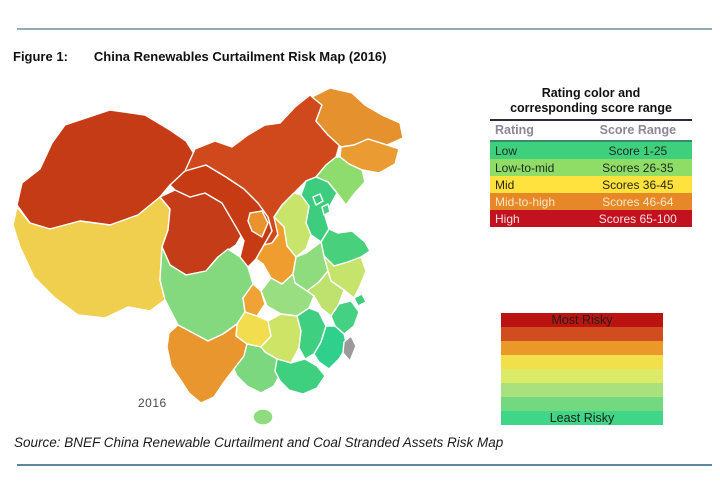 The width and height of the screenshot is (720, 501). Describe the element at coordinates (591, 131) in the screenshot. I see `legend-header-row: Rating Score Range` at that location.